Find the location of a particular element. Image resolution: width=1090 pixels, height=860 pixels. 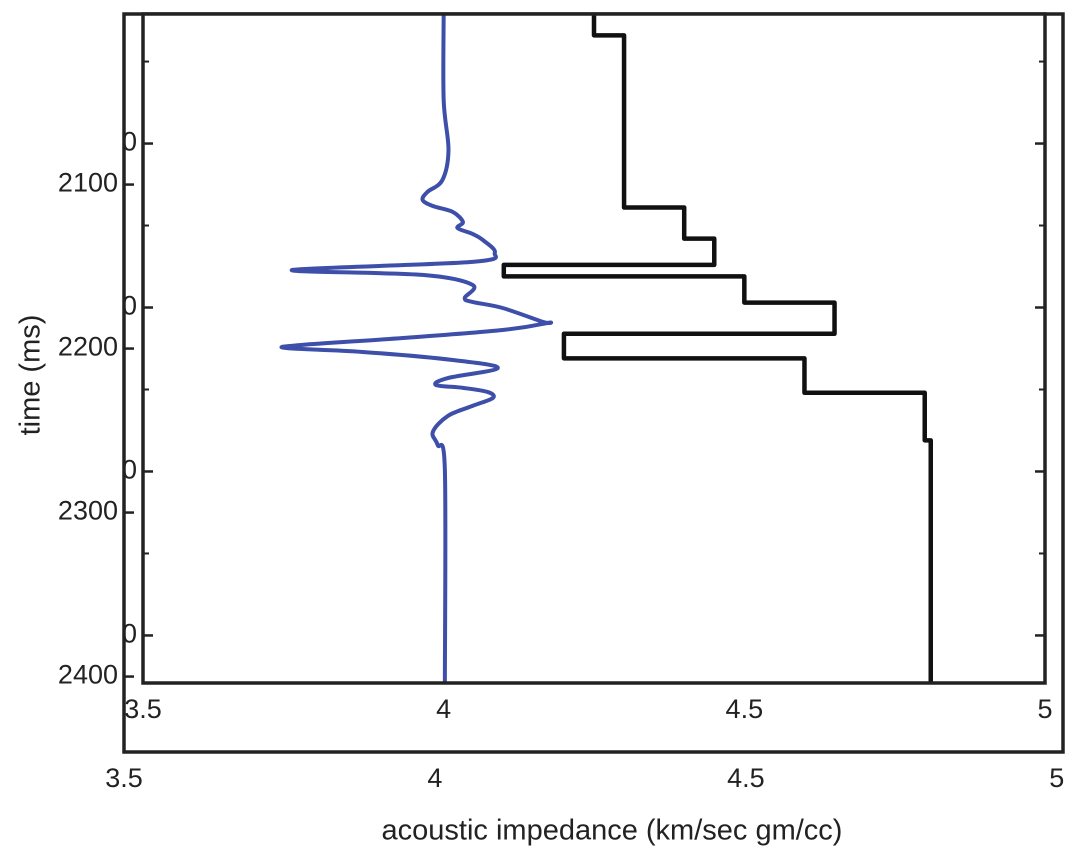

y-tick-label: 2100 is located at coordinates (88, 183).